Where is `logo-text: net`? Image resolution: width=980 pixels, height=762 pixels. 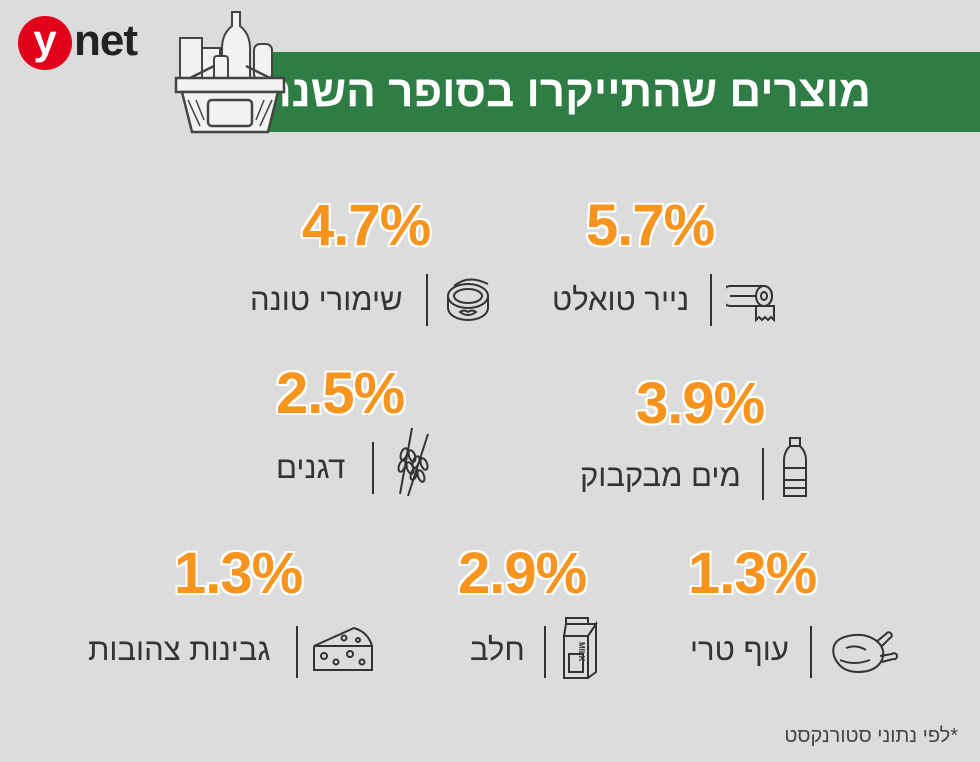
logo-text: net is located at coordinates (106, 40).